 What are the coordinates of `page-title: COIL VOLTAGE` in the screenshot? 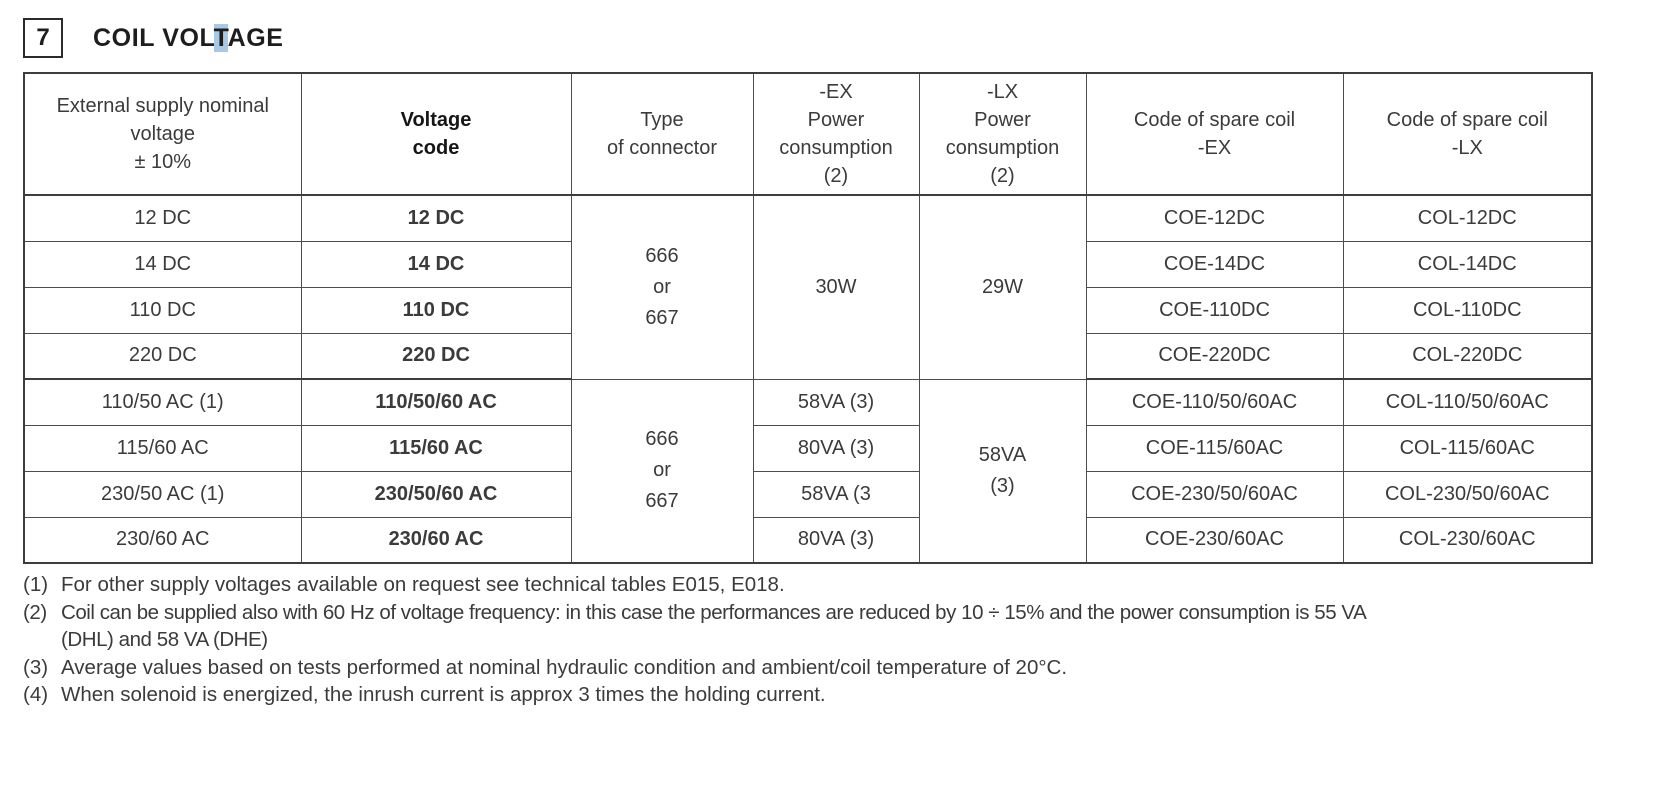 It's located at (188, 38).